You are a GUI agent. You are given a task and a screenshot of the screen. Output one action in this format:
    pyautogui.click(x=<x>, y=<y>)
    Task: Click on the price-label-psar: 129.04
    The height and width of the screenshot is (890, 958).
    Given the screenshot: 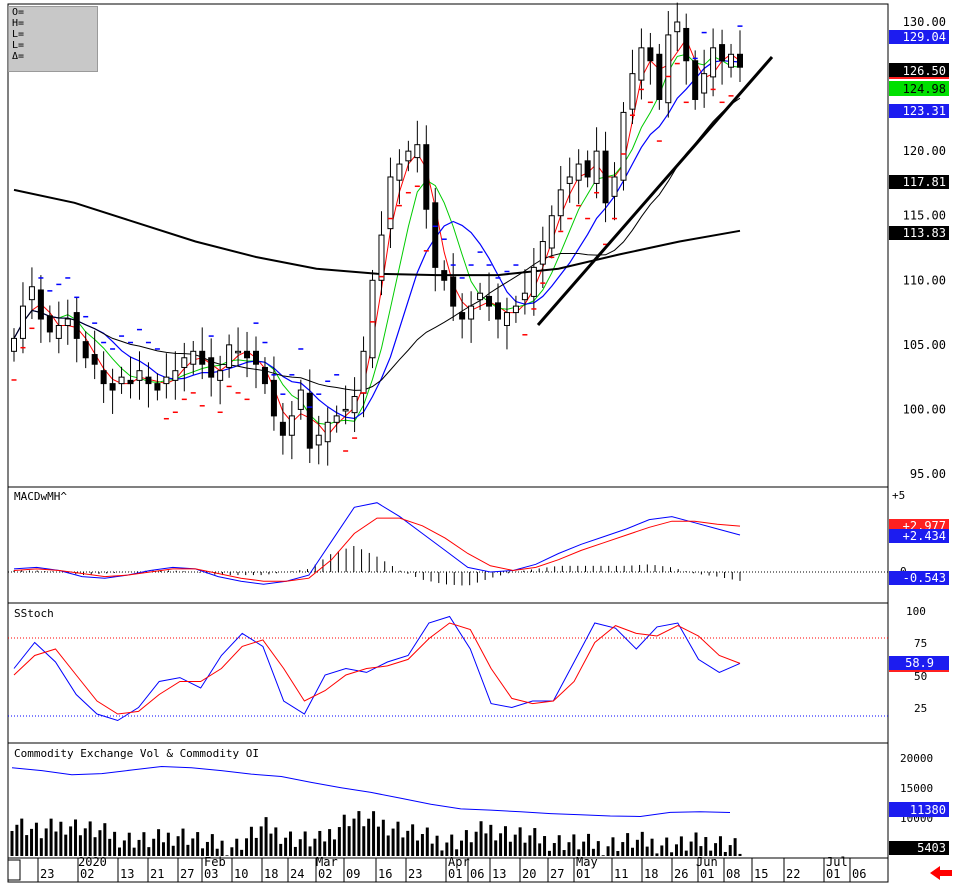 What is the action you would take?
    pyautogui.click(x=919, y=37)
    